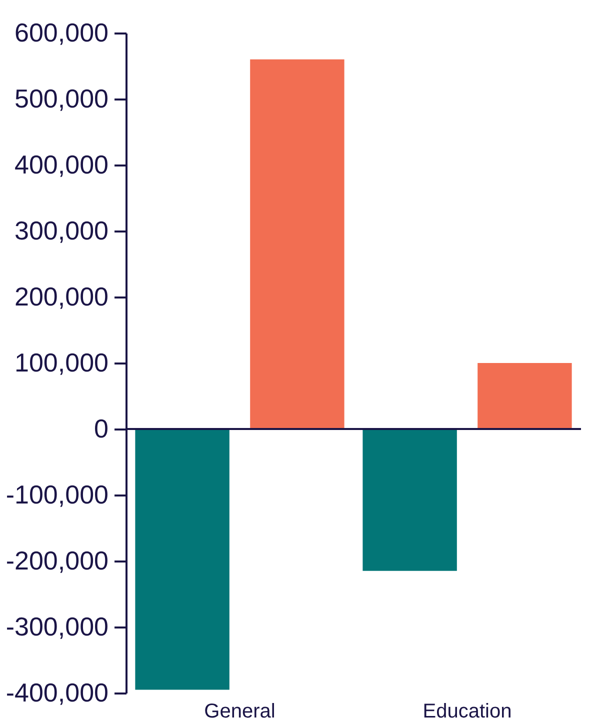 Image resolution: width=609 pixels, height=728 pixels. I want to click on y-tick-label: -200,000, so click(57, 561).